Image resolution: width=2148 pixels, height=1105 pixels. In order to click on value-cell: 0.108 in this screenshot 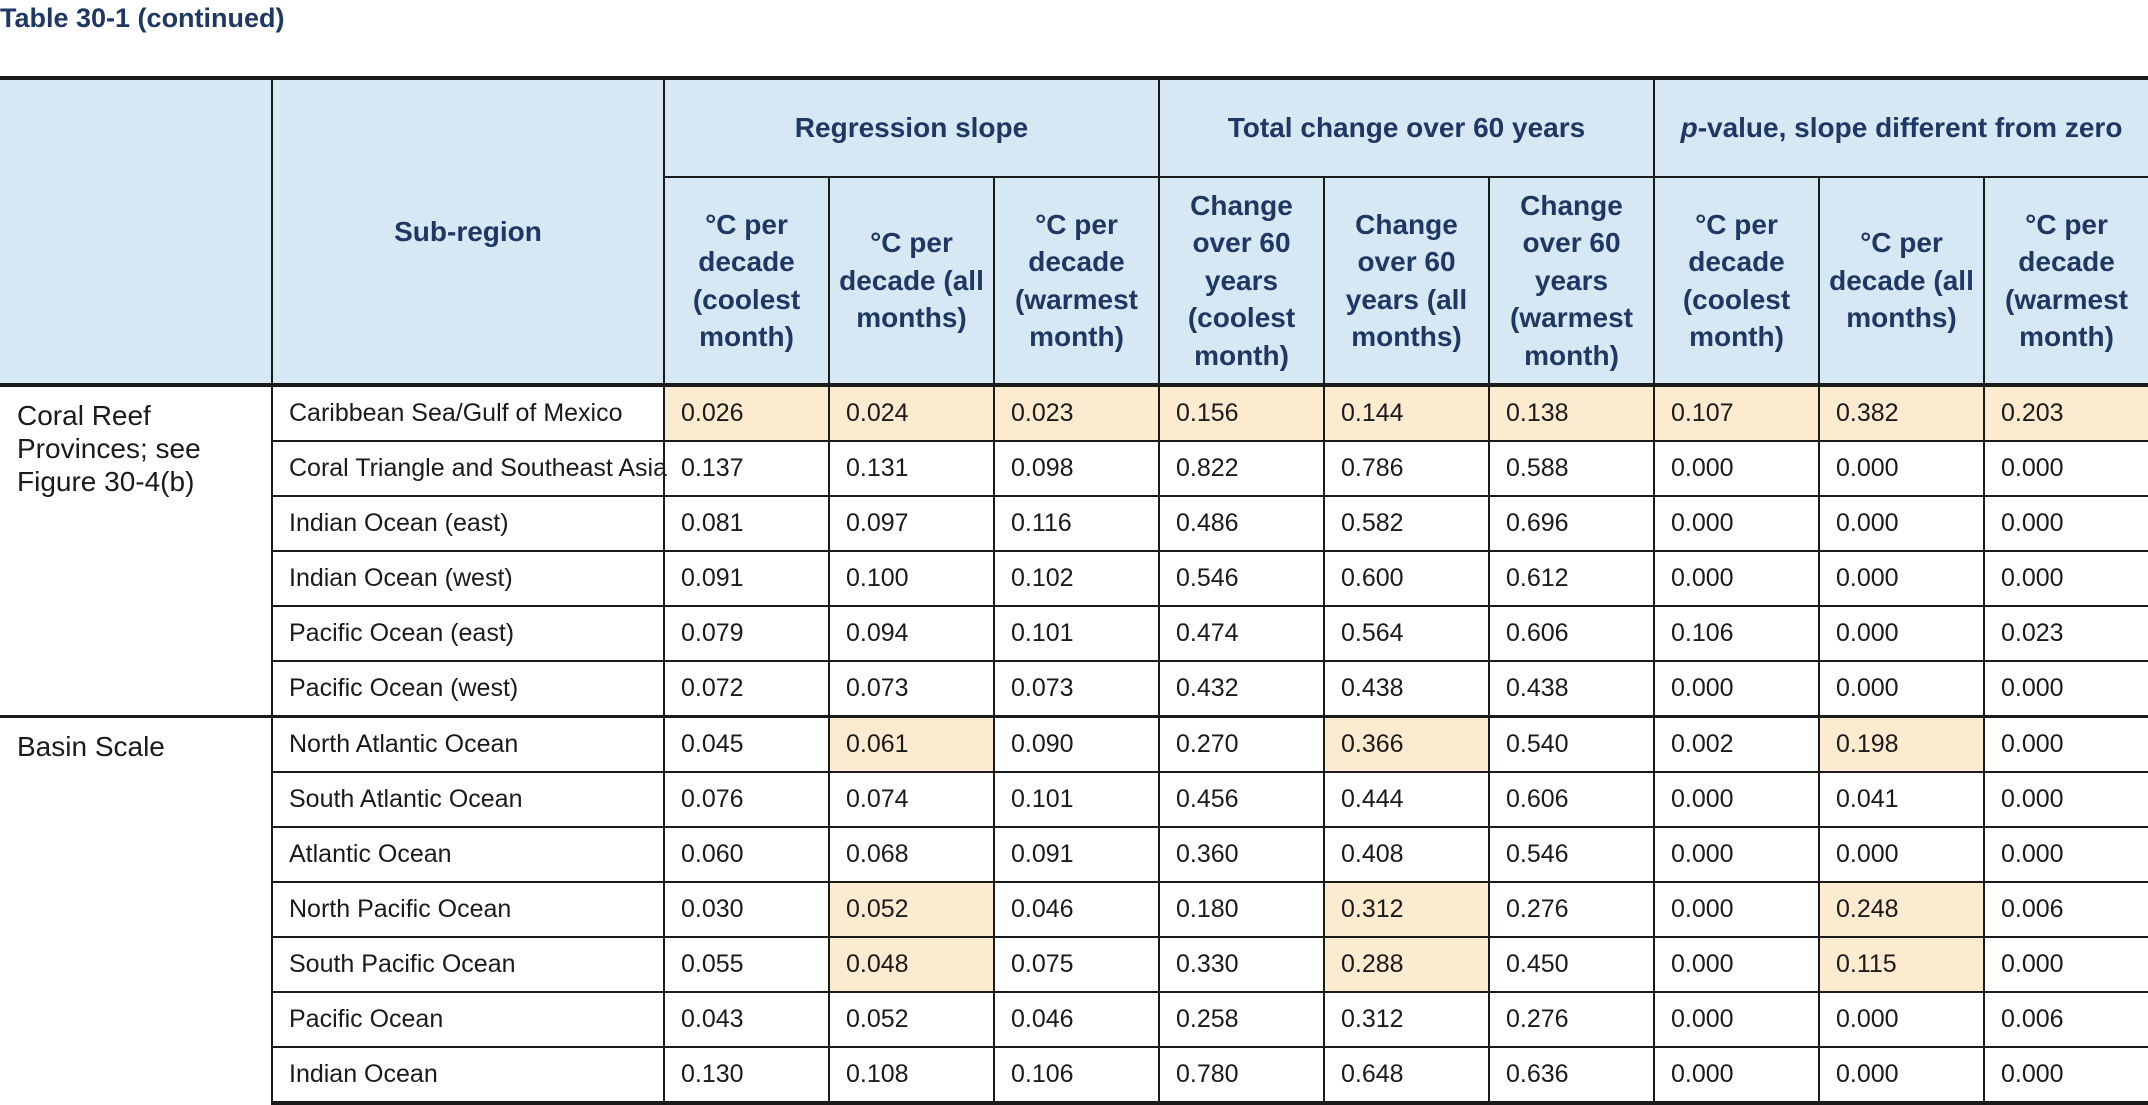, I will do `click(911, 1075)`.